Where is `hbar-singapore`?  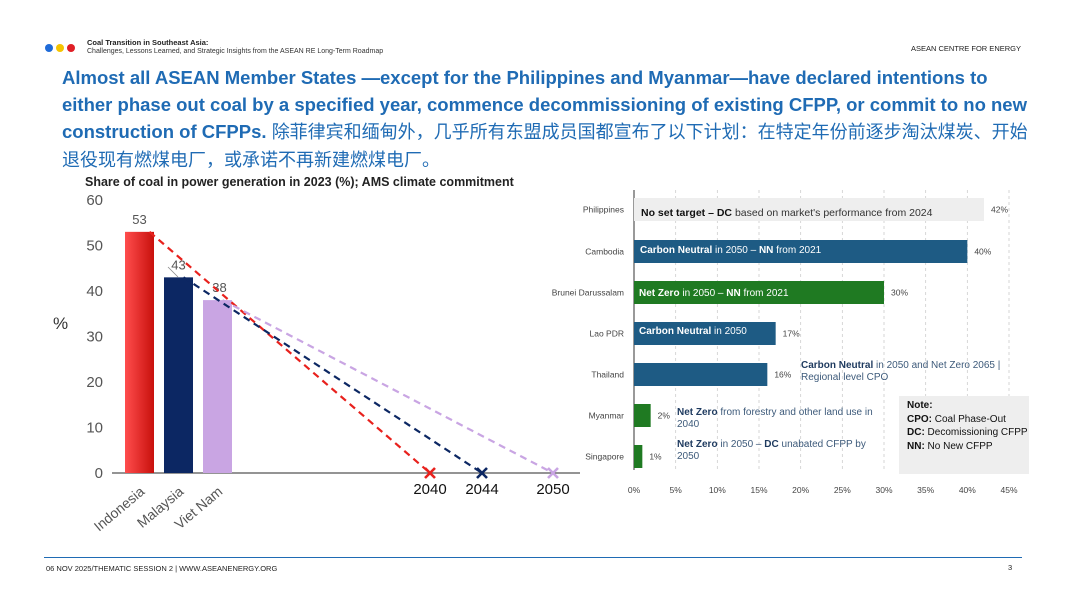
hbar-singapore is located at coordinates (638, 456).